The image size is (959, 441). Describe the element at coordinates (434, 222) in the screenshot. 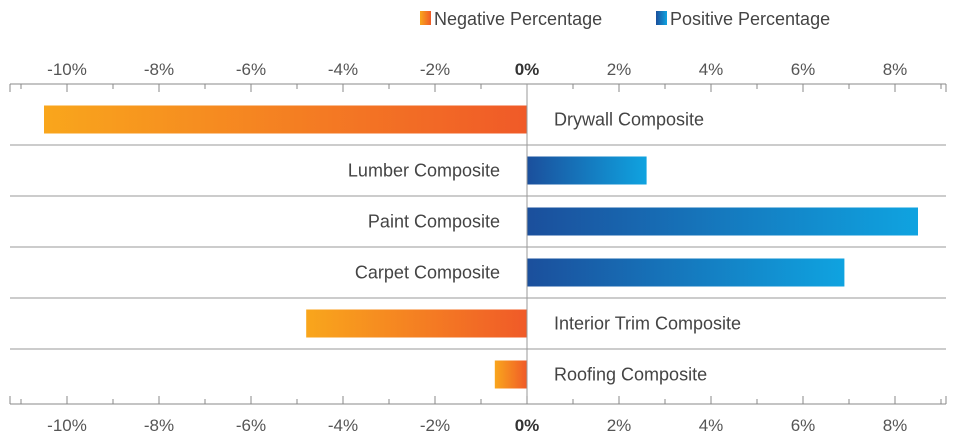

I see `category-label: Paint Composite` at that location.